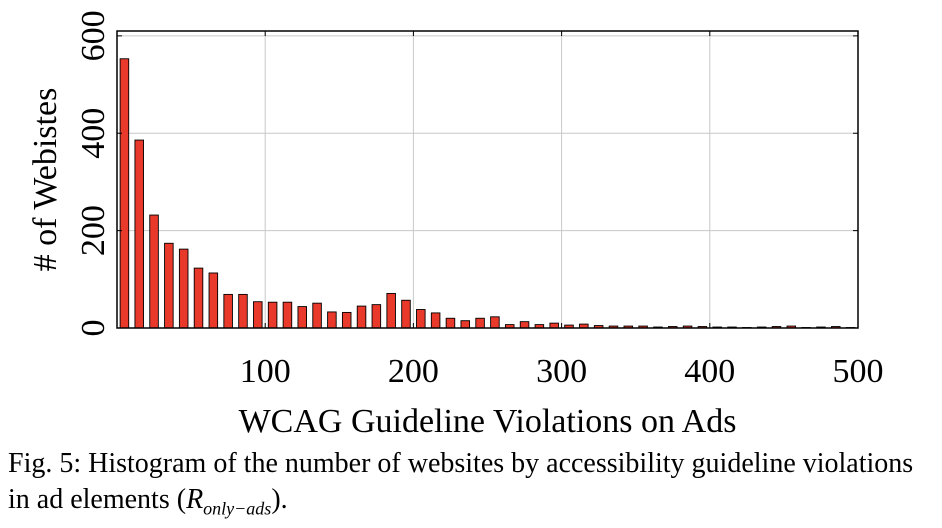 The width and height of the screenshot is (942, 528). I want to click on x-tick-label: 100, so click(265, 371).